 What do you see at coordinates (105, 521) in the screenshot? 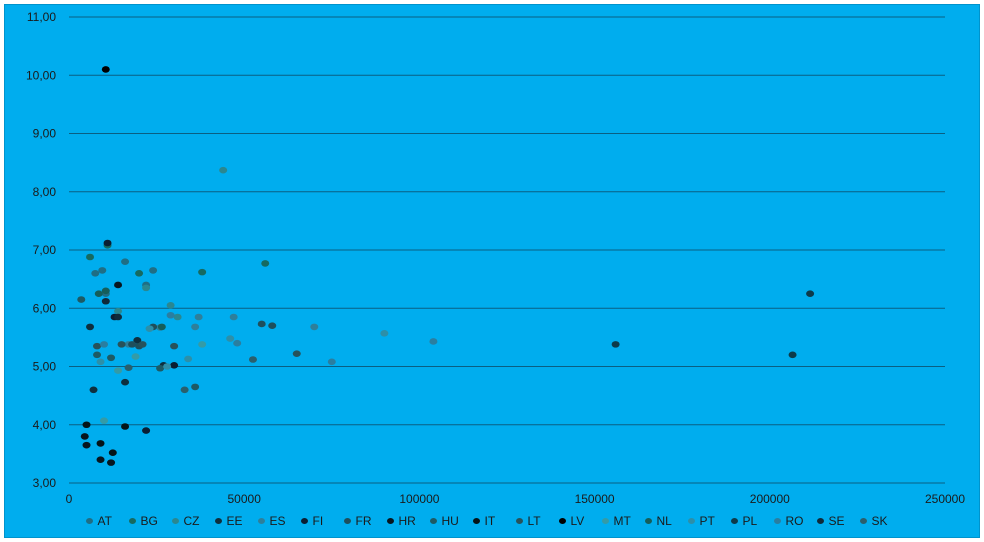
I see `legend-label-at: AT` at bounding box center [105, 521].